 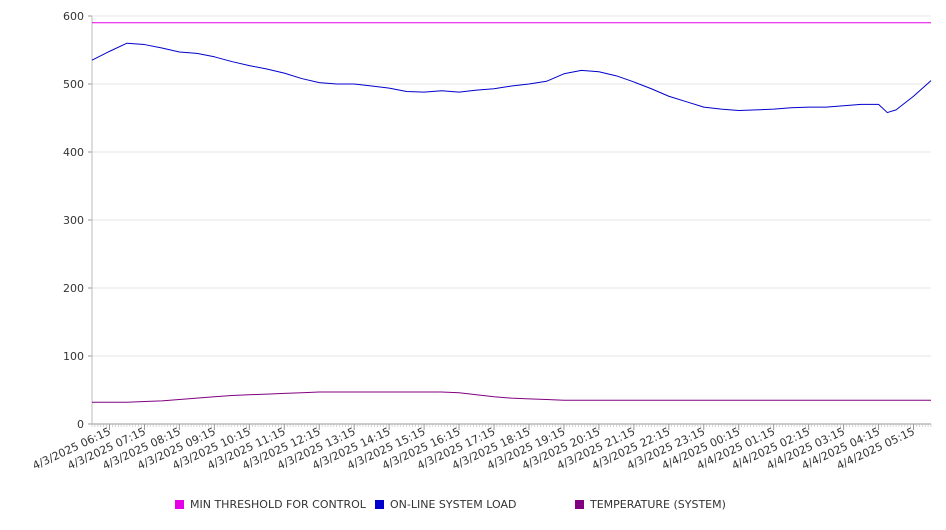 I want to click on y-tick-label: 600, so click(x=73, y=16).